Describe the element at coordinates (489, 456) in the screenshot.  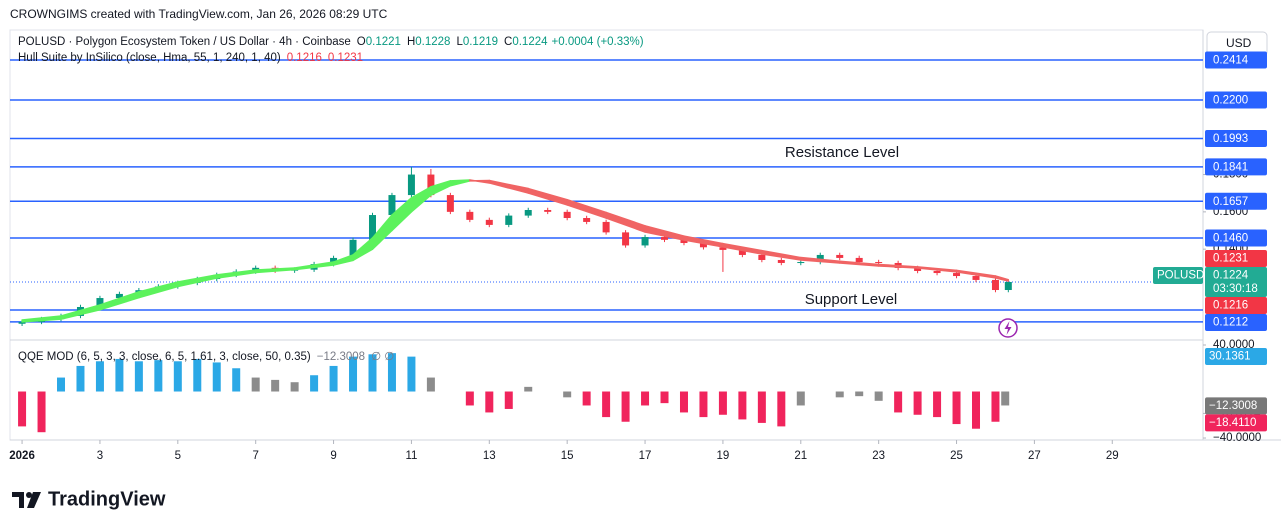
I see `x-tick-label: 13` at that location.